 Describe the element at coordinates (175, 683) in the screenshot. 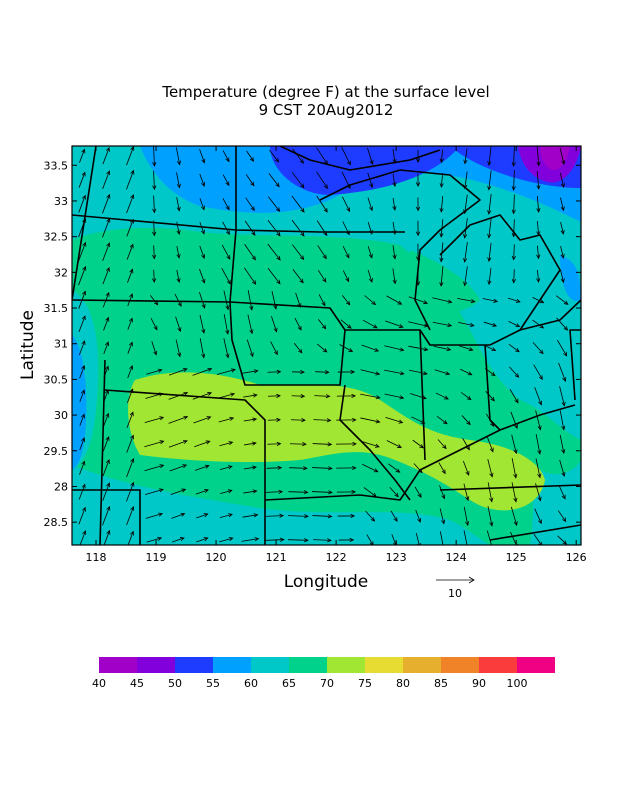

I see `colorbar-label: 50` at that location.